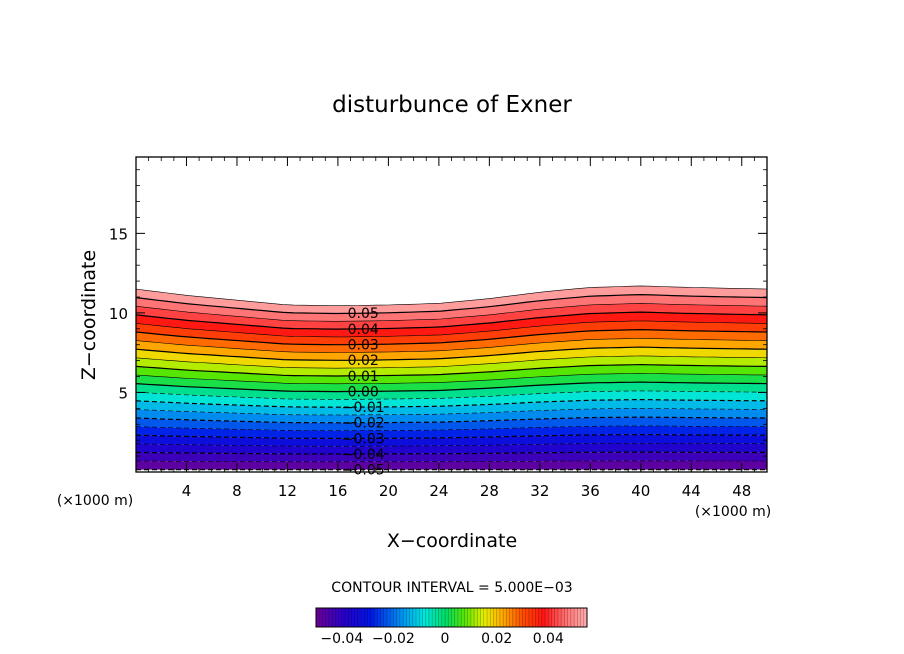 This screenshot has height=654, width=904. I want to click on chart-title: disturbunce of Exner, so click(452, 105).